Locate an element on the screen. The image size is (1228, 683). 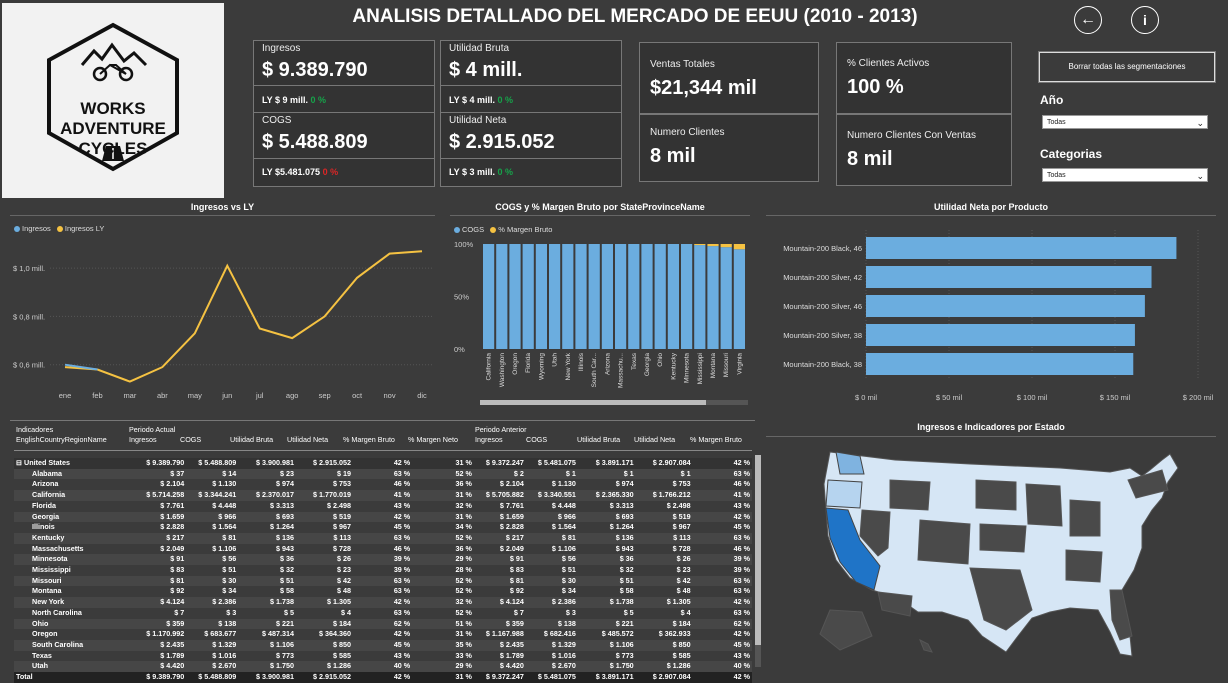
table-cell: Alabama is located at coordinates (74, 474).